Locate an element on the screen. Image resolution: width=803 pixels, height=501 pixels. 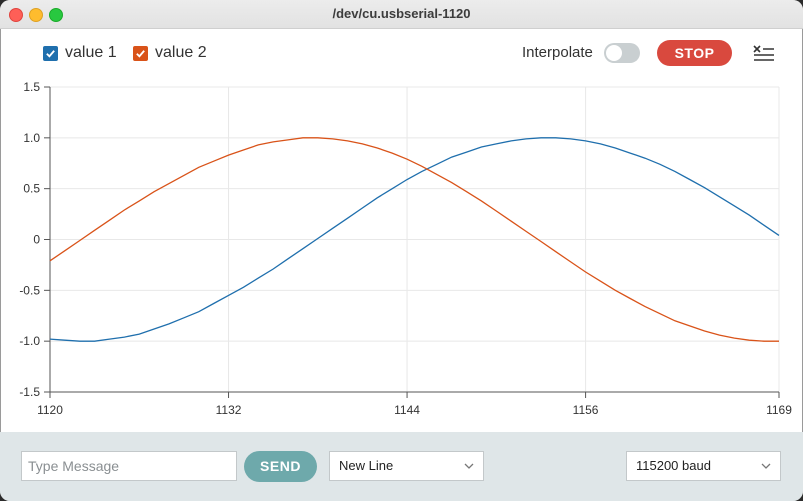
x-tick-label: 1156 is located at coordinates (586, 410).